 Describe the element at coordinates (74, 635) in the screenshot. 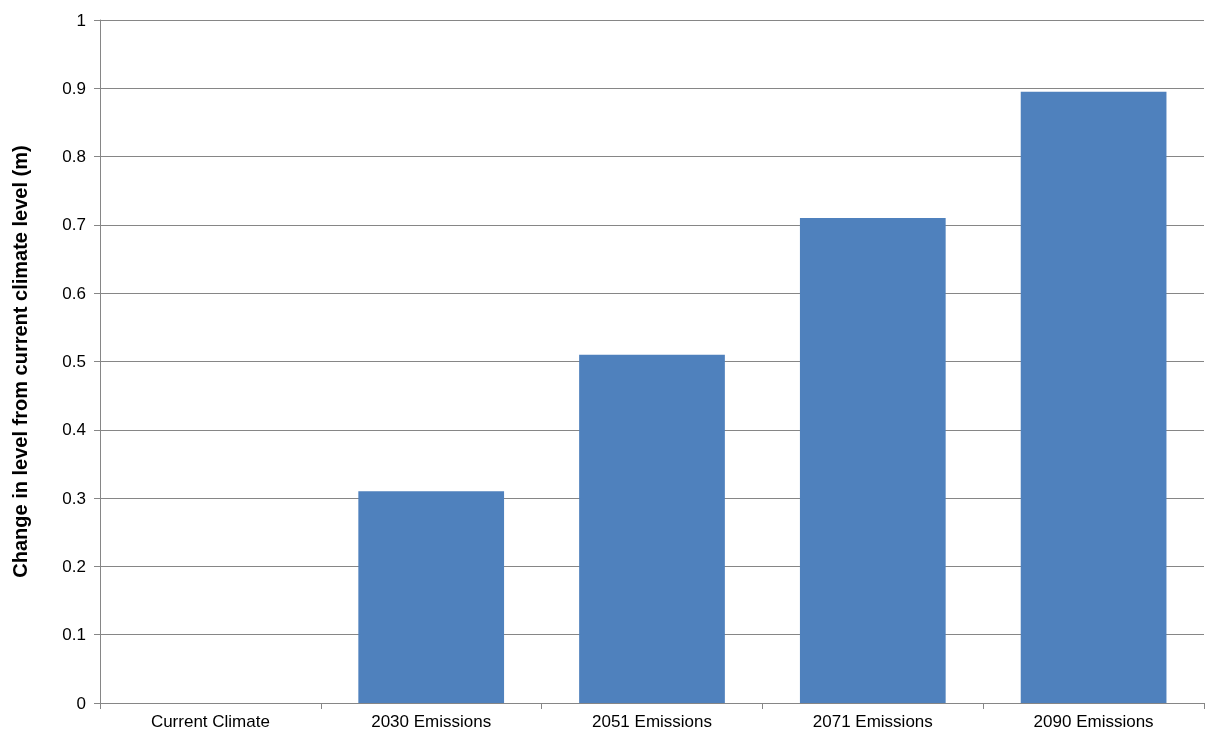

I see `y-tick-label: 0.1` at that location.